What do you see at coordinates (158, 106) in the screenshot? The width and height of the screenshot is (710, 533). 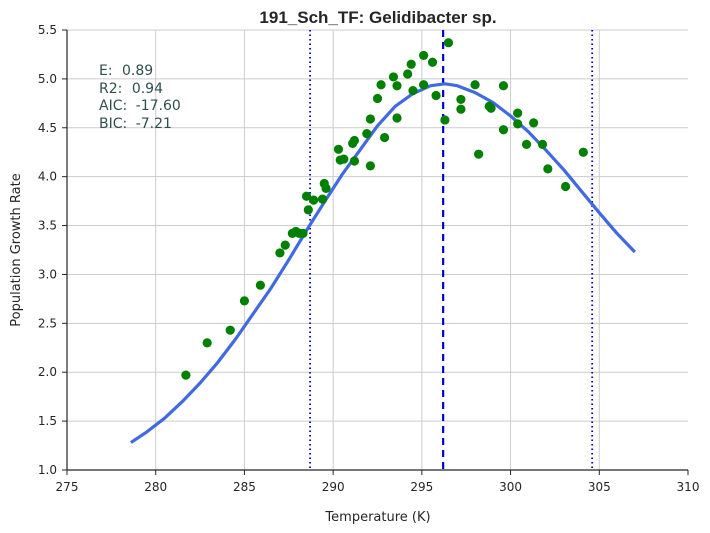 I see `stat-aic-value: -17.60` at bounding box center [158, 106].